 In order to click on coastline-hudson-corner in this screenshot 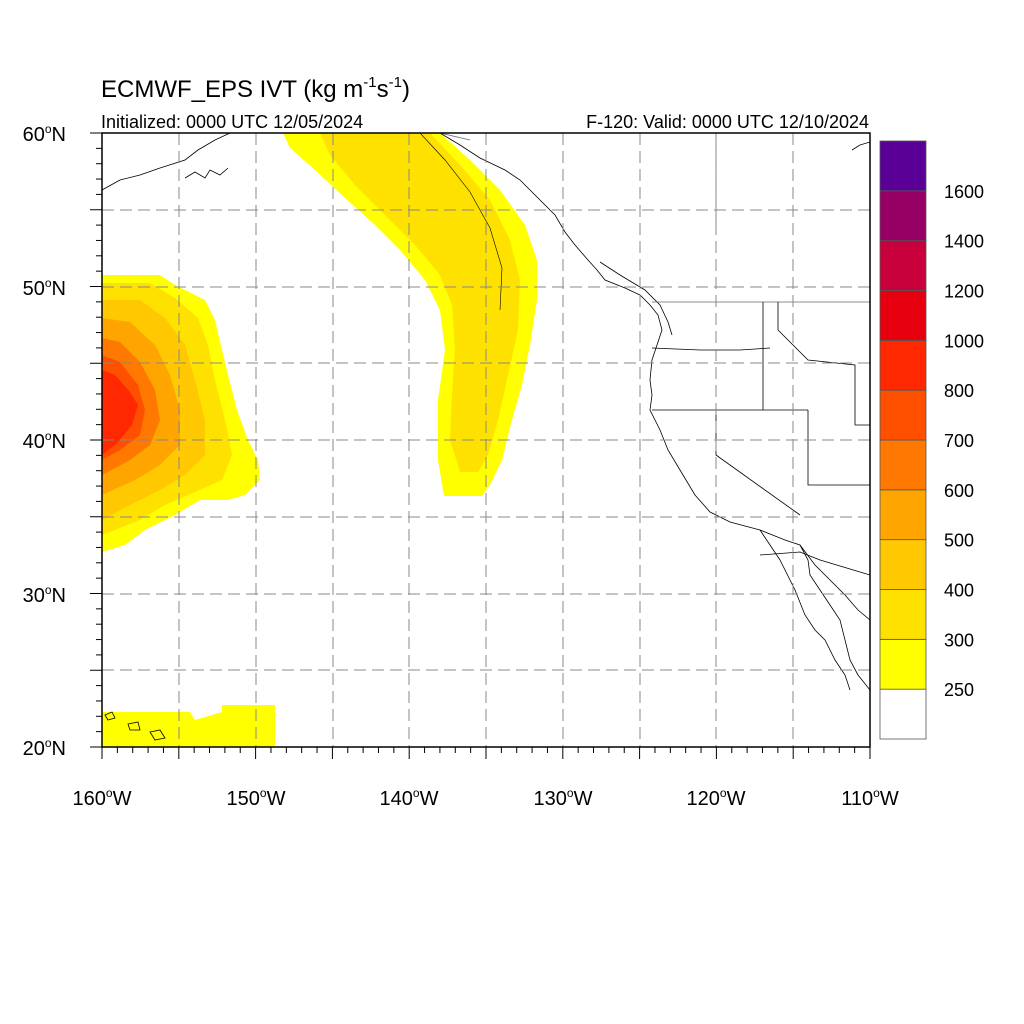, I will do `click(860, 146)`.